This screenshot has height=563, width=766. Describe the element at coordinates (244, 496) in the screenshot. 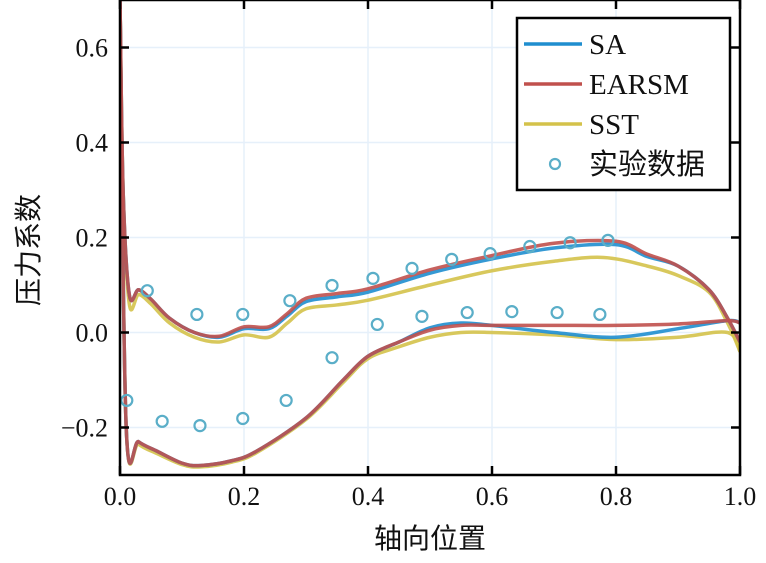

I see `x-tick-label: 0.2` at that location.